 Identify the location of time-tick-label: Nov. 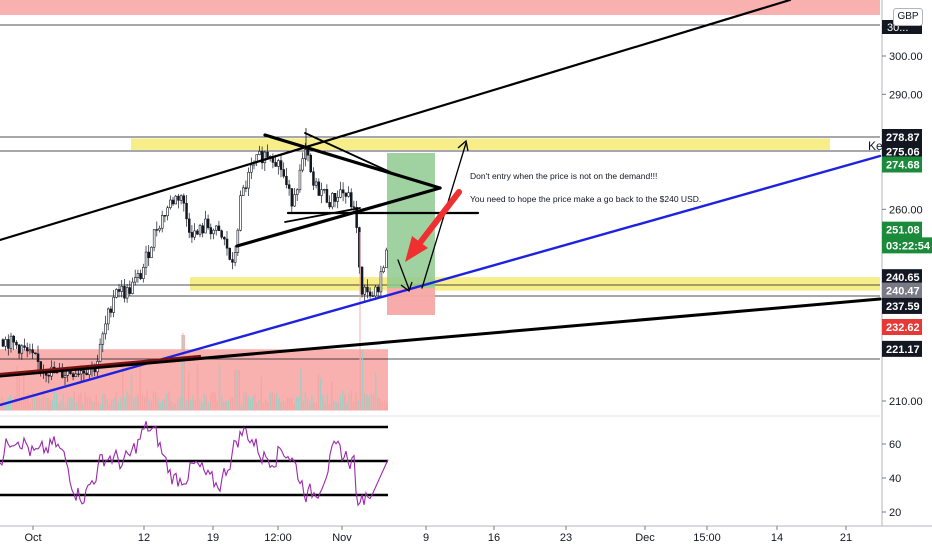
(342, 538).